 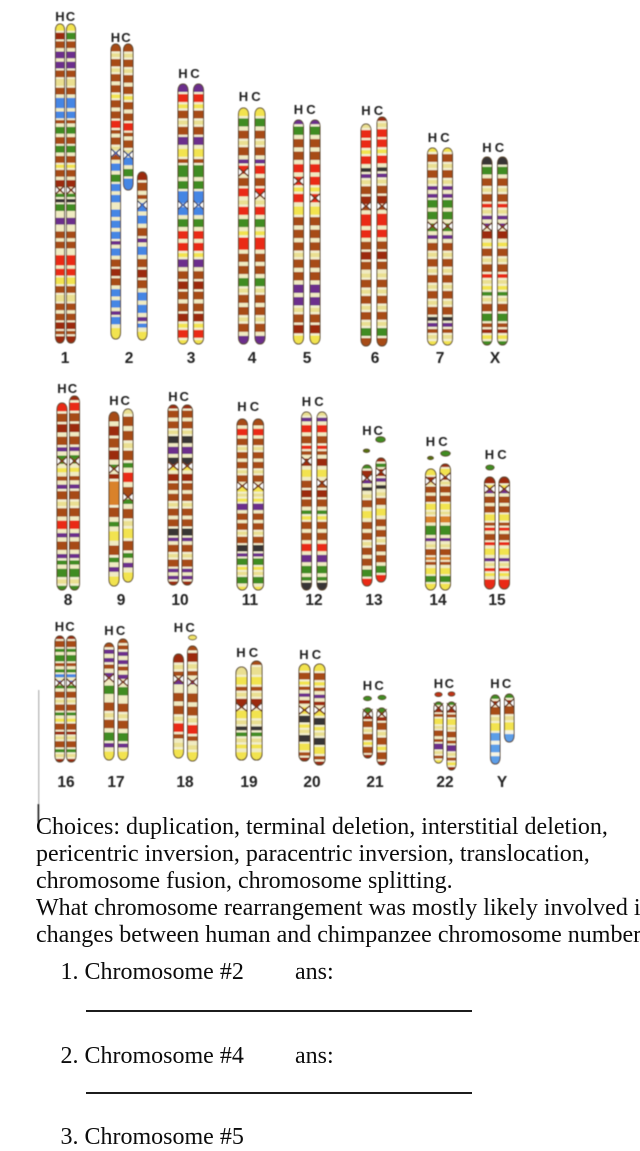 I want to click on svg-text: 12, so click(x=313, y=600).